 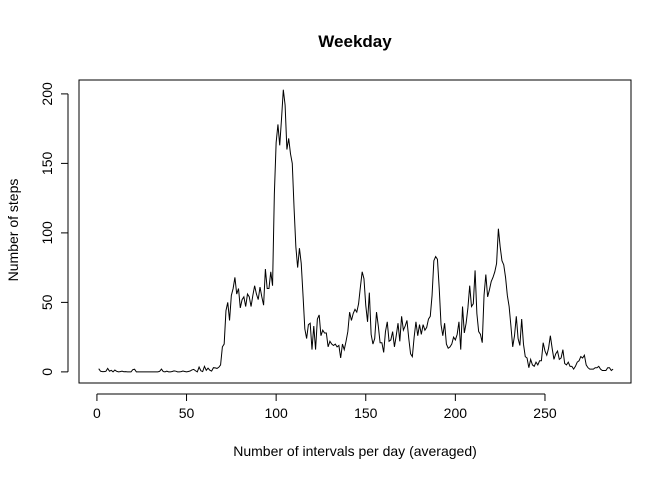 I want to click on y-tick-label: 200, so click(x=47, y=94).